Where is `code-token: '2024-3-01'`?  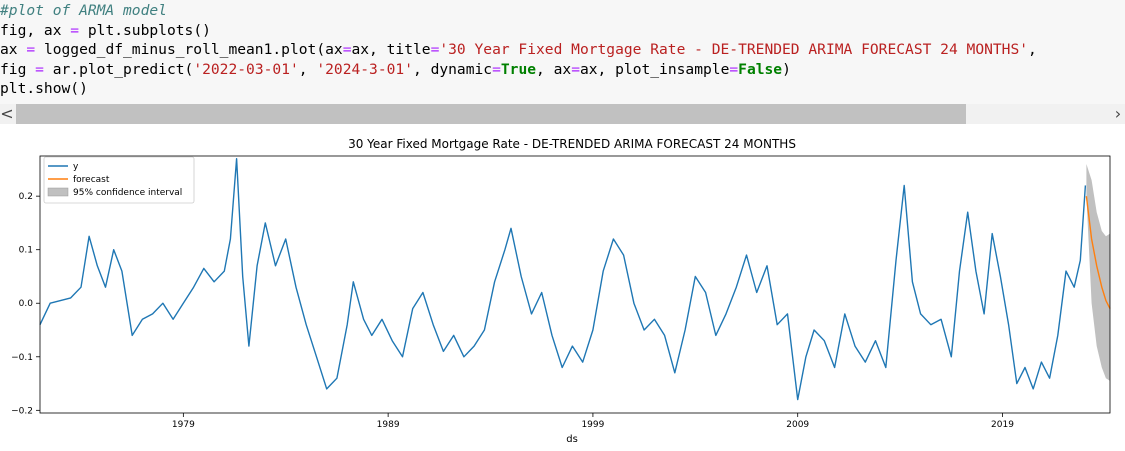 code-token: '2024-3-01' is located at coordinates (364, 69).